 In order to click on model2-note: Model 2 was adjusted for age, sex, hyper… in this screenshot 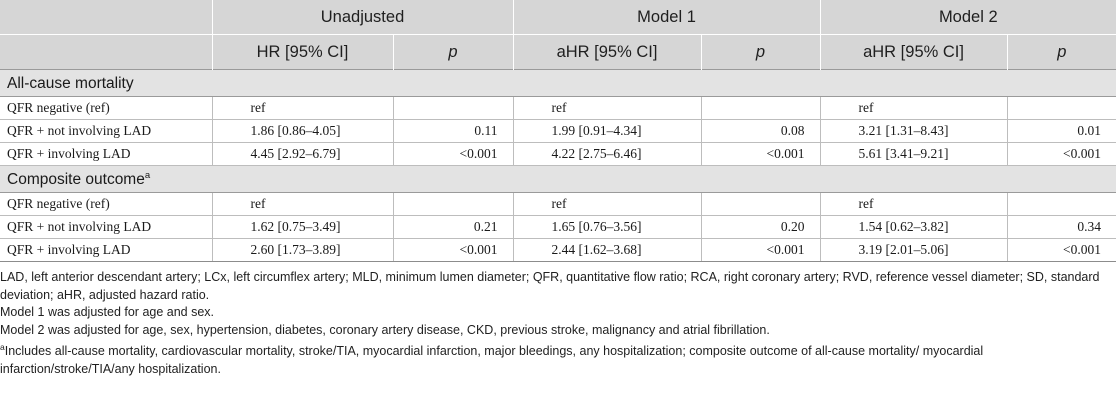, I will do `click(385, 329)`.